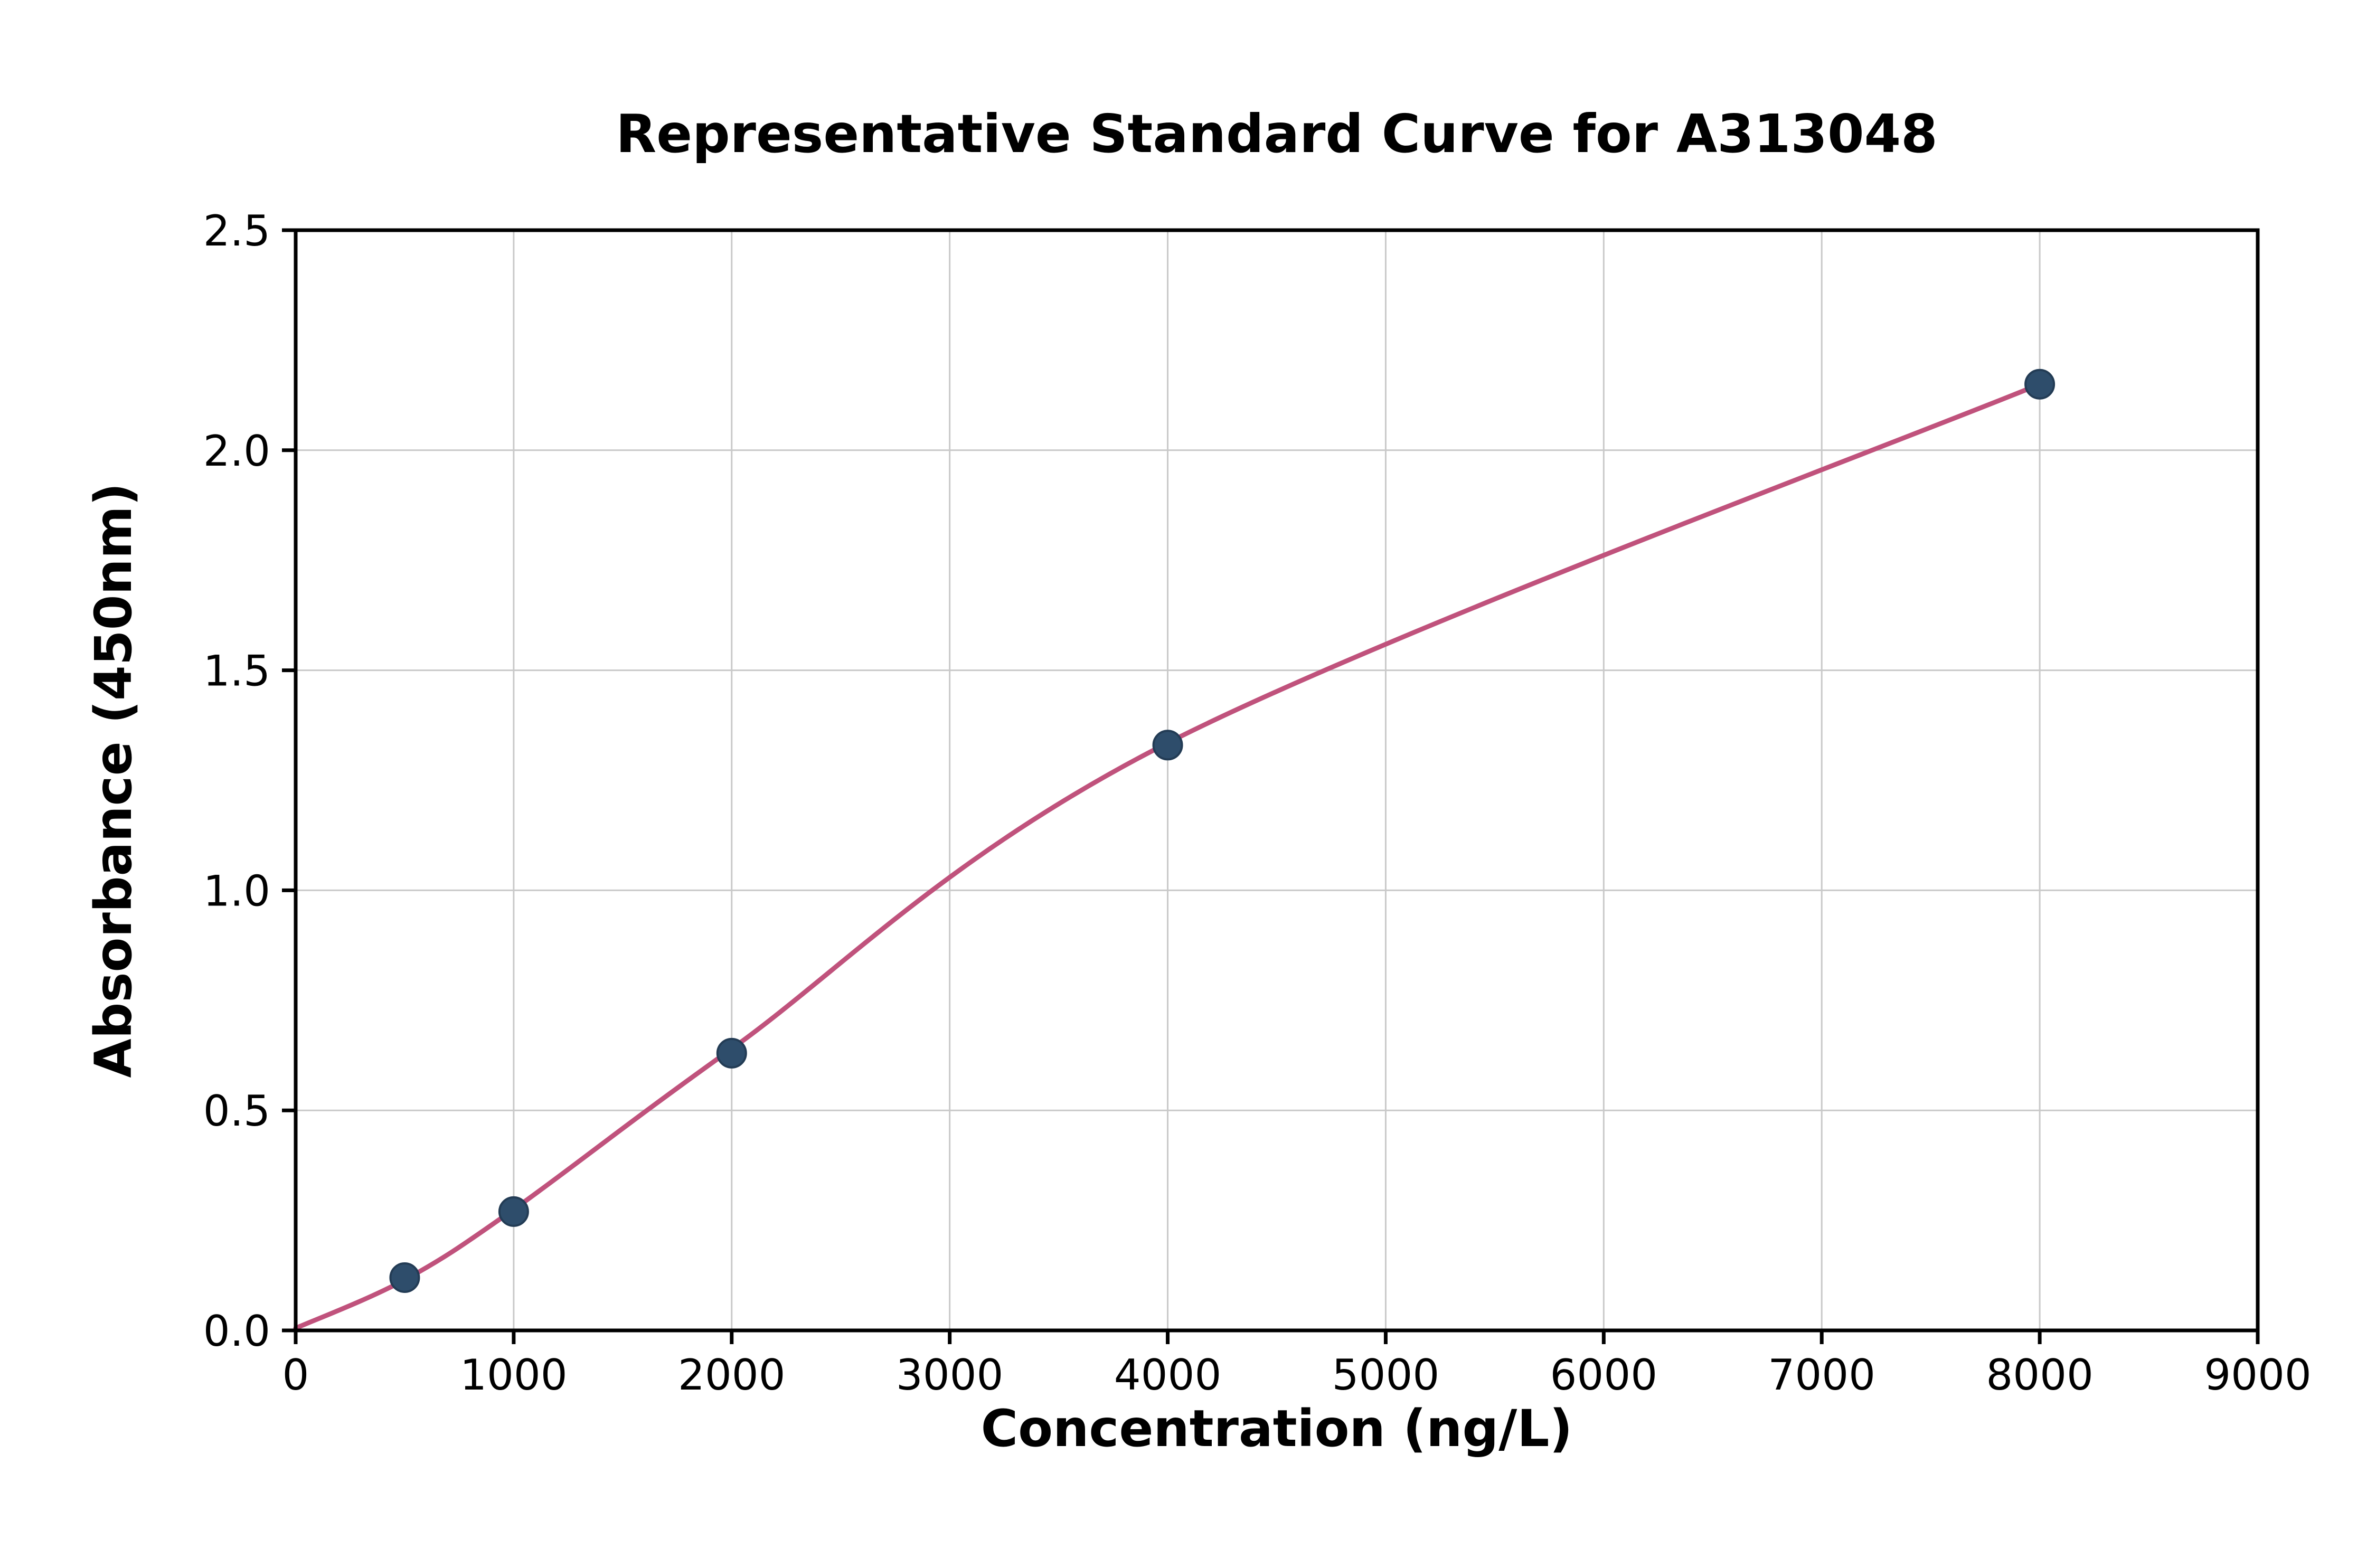  What do you see at coordinates (114, 780) in the screenshot?
I see `y-axis-label: Absorbance (450nm)` at bounding box center [114, 780].